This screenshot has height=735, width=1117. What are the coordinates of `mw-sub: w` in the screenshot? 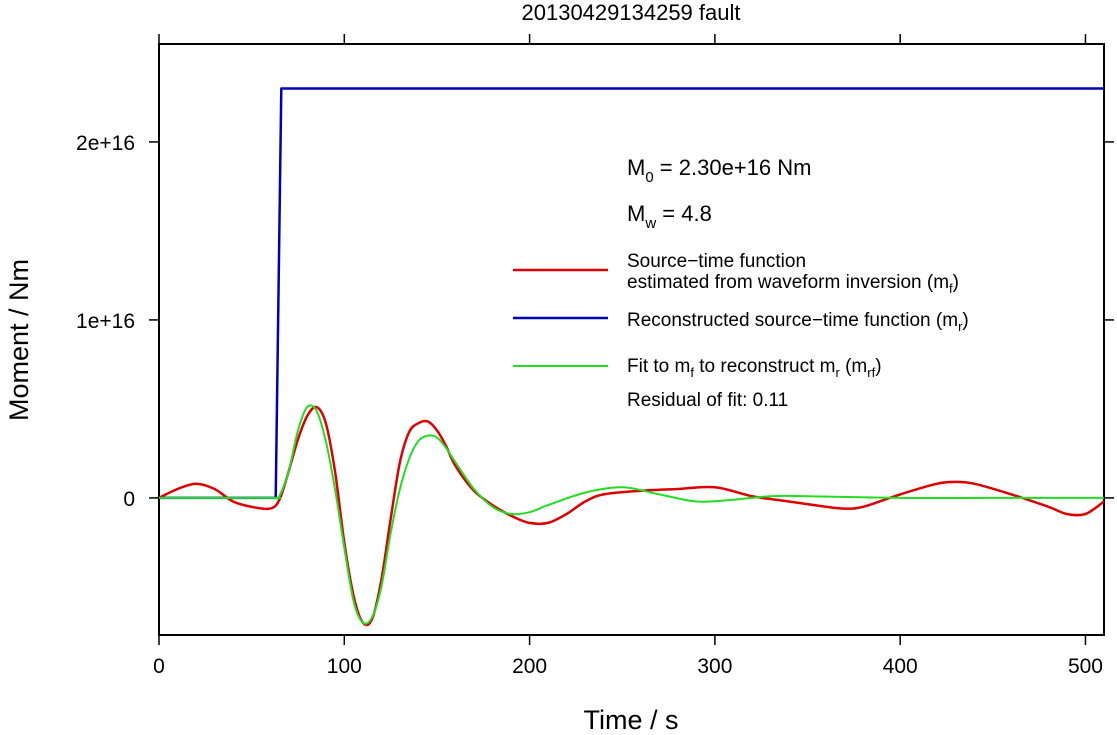 It's located at (650, 223).